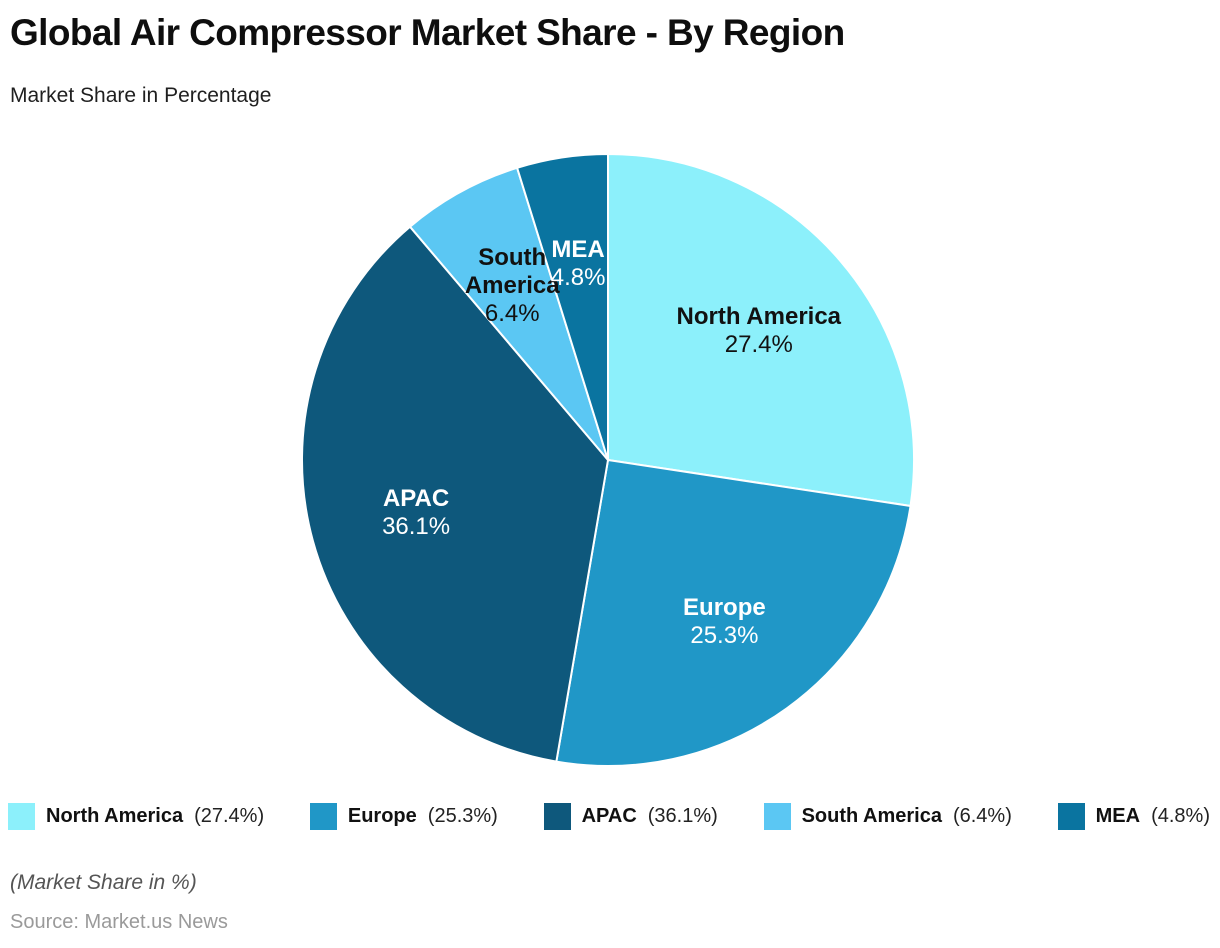  I want to click on legend-item-south-america: South America (6.4%), so click(887, 816).